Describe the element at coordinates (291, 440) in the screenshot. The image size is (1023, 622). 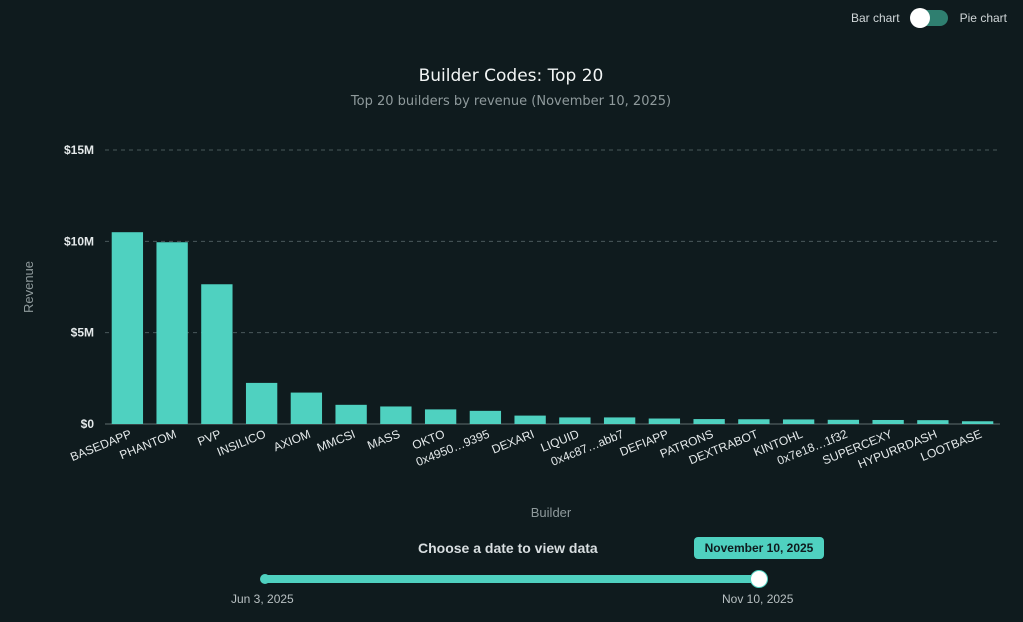
I see `x-tick-label: AXIOM` at that location.